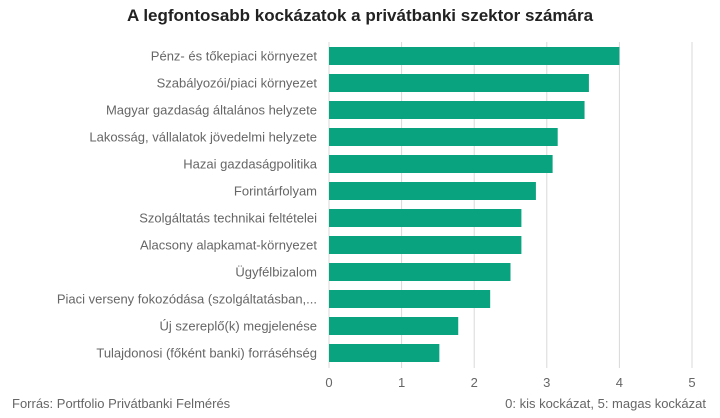  I want to click on x-tick-label: 3, so click(546, 382).